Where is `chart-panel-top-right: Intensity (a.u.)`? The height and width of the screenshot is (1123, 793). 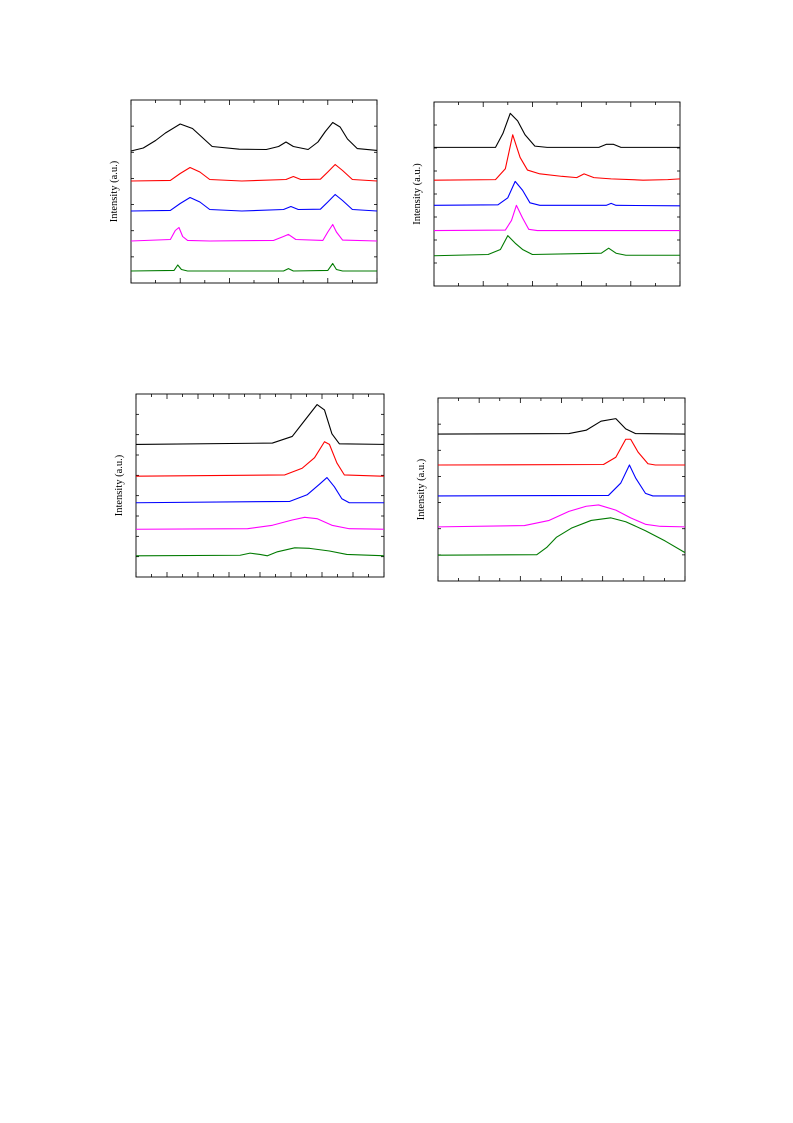 chart-panel-top-right: Intensity (a.u.) is located at coordinates (555, 195).